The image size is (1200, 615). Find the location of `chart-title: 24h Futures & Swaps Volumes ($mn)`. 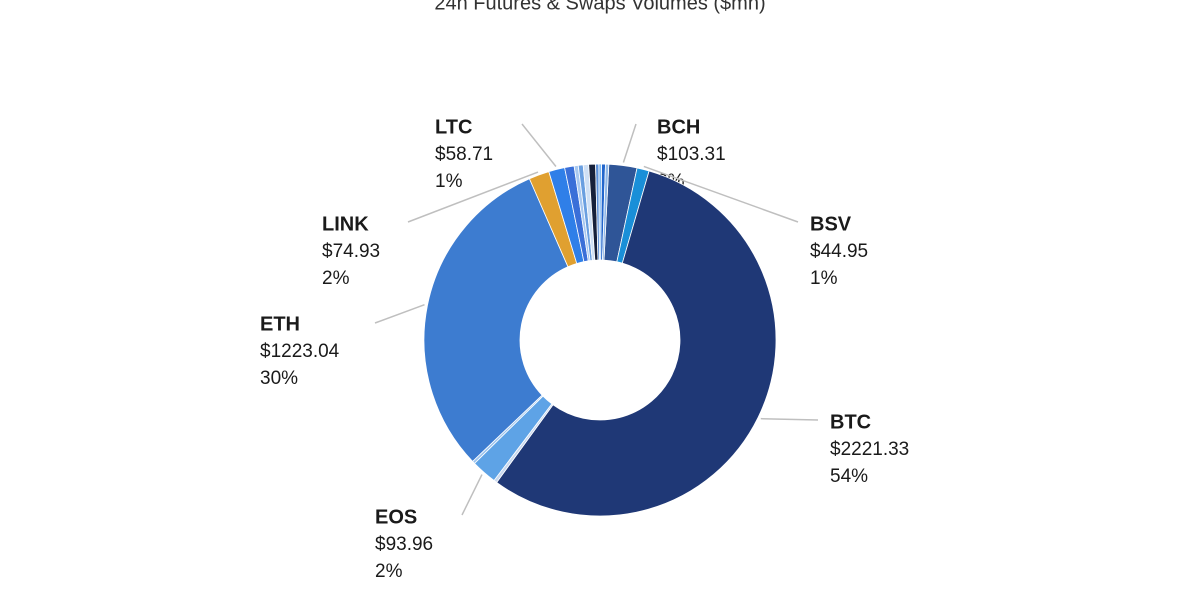

chart-title: 24h Futures & Swaps Volumes ($mn) is located at coordinates (599, 7).